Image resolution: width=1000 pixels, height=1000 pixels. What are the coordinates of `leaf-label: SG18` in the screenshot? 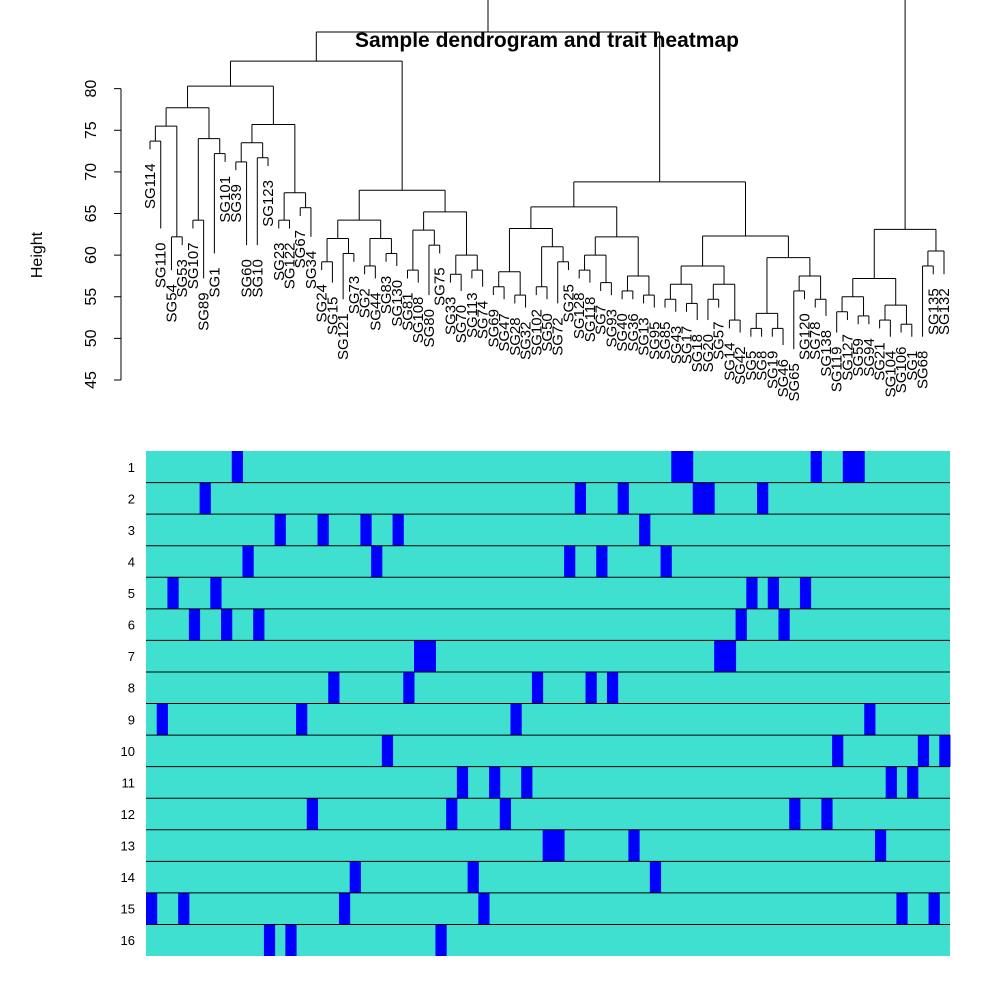 It's located at (697, 353).